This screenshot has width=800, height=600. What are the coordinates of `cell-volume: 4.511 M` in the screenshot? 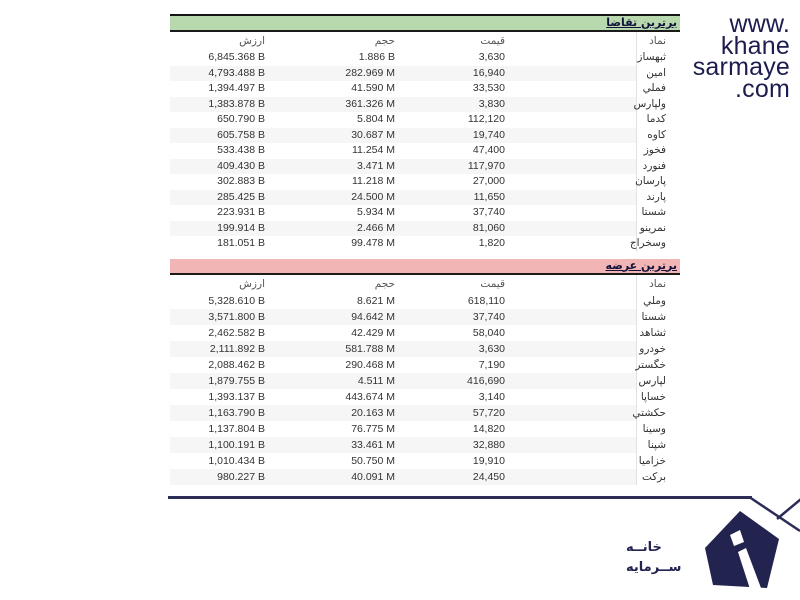 It's located at (376, 380).